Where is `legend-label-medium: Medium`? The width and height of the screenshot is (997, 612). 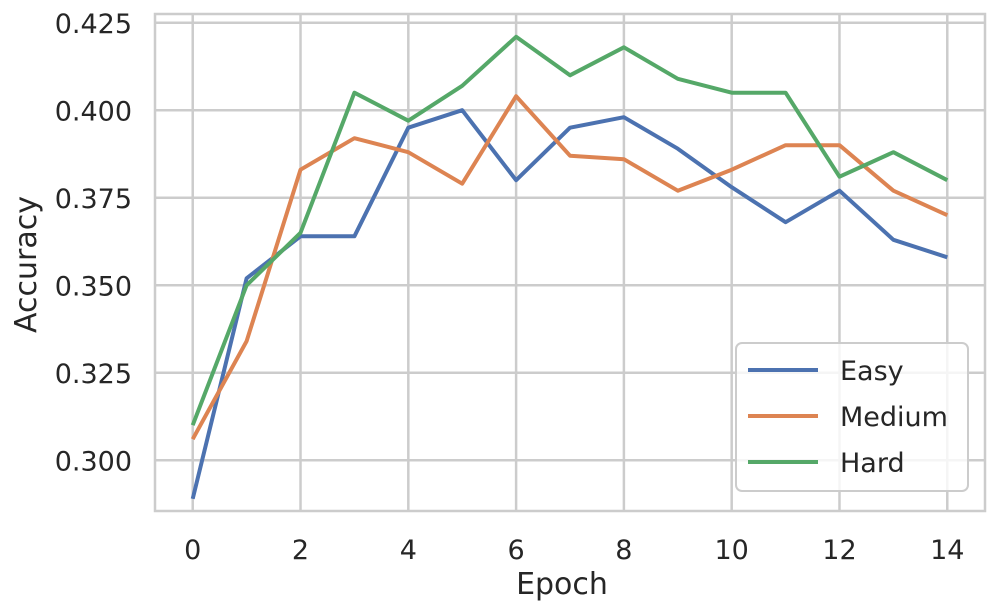
legend-label-medium: Medium is located at coordinates (894, 417).